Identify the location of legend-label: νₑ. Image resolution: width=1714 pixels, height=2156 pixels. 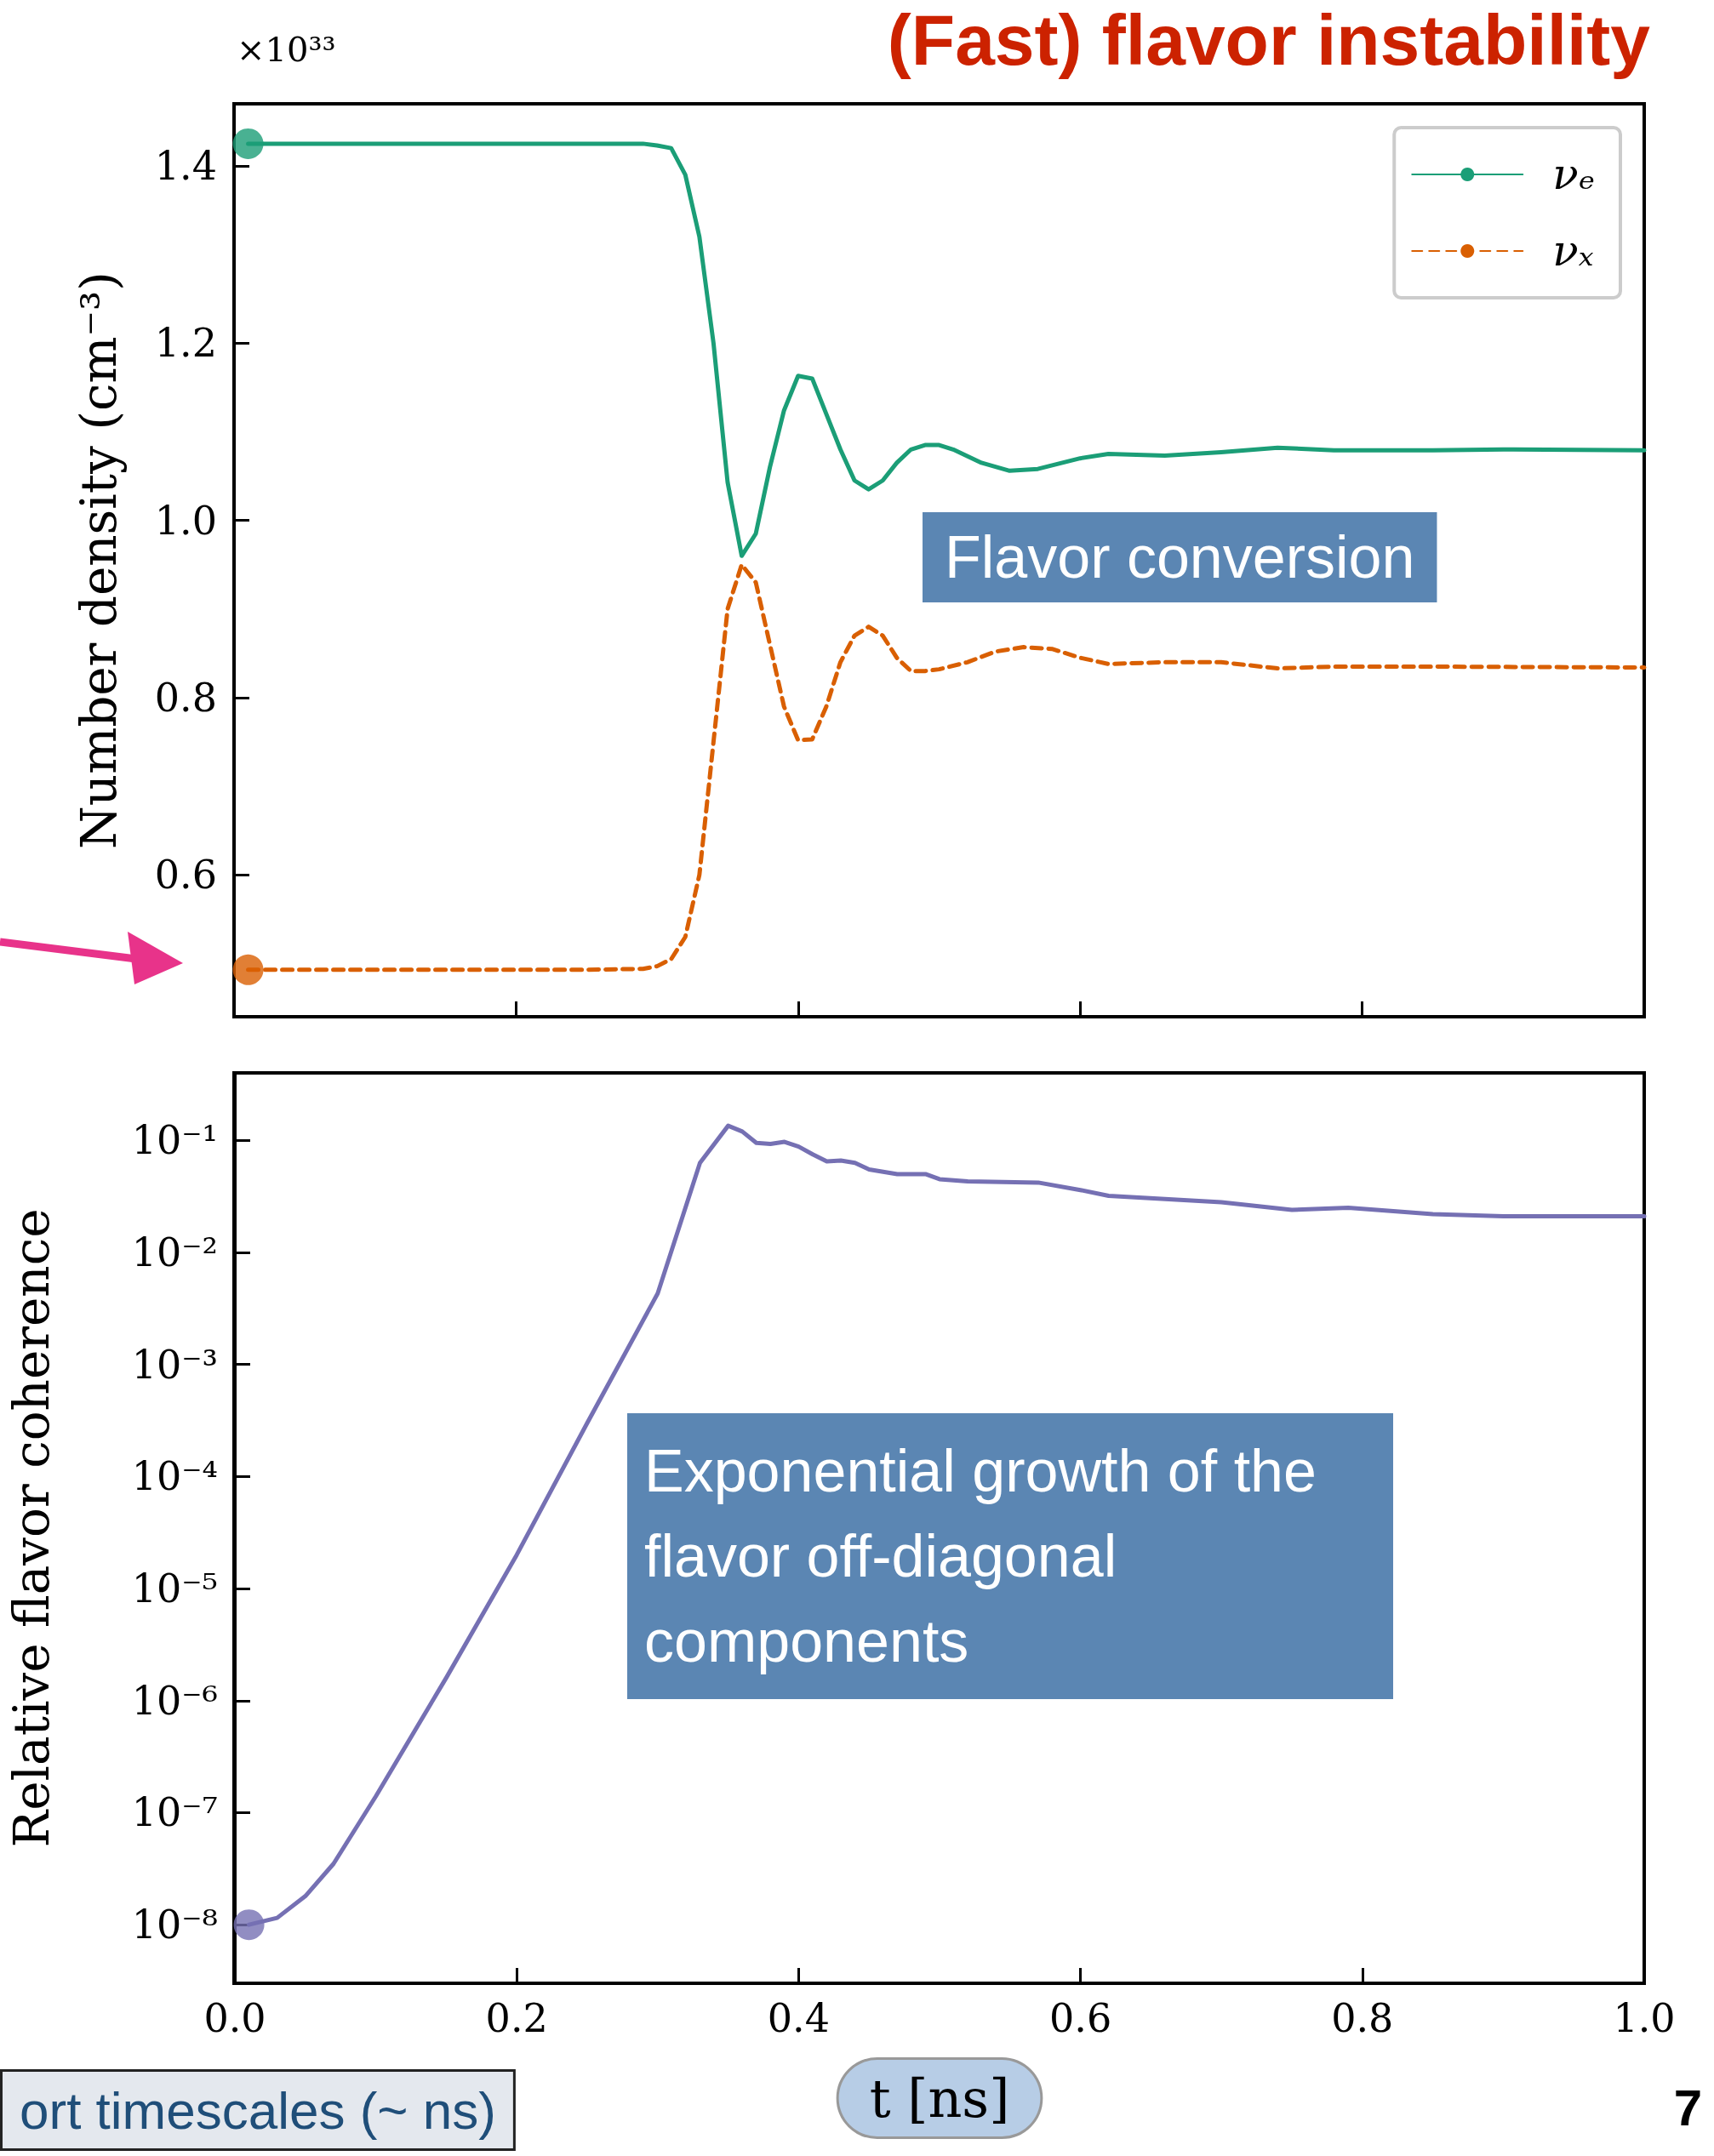
(1574, 174).